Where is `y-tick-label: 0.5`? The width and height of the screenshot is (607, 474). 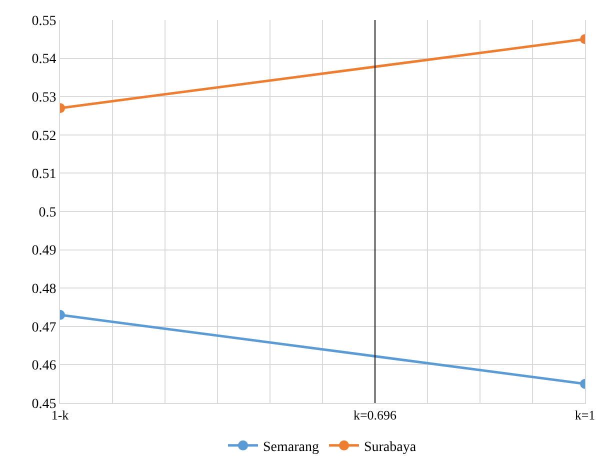
y-tick-label: 0.5 is located at coordinates (47, 212).